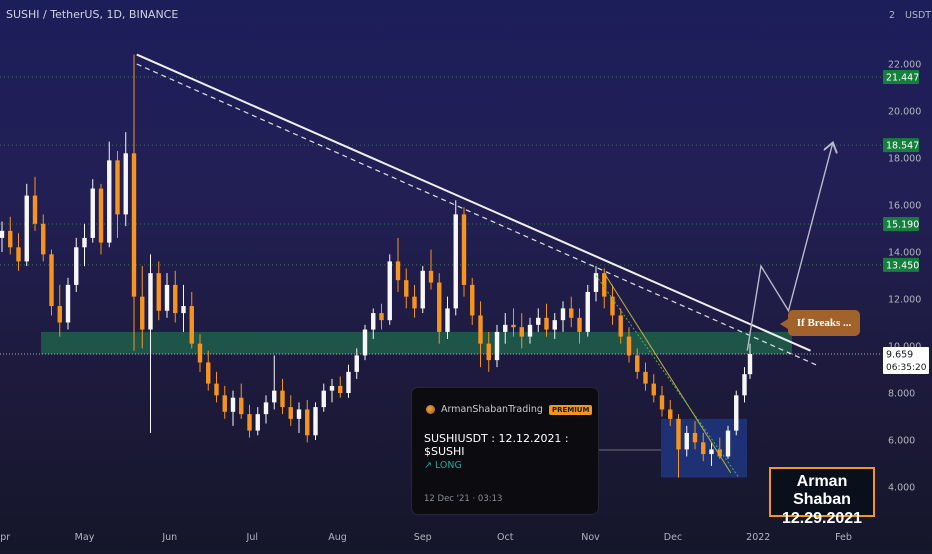  Describe the element at coordinates (822, 518) in the screenshot. I see `signature-date: 12.29.2021` at that location.